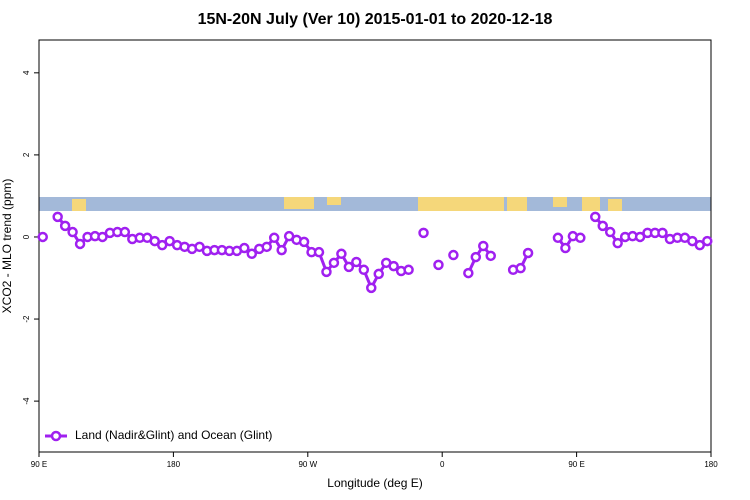 The height and width of the screenshot is (500, 750). What do you see at coordinates (26, 72) in the screenshot?
I see `y-tick-label: 4` at bounding box center [26, 72].